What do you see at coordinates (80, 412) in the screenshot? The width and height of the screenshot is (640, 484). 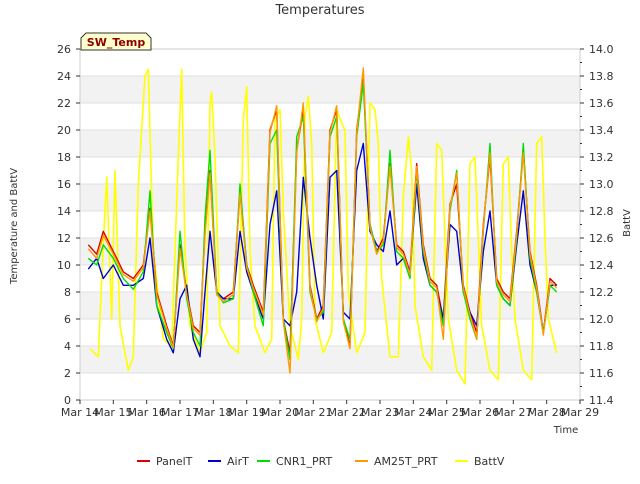 I see `x-tick-label: Mar 14` at bounding box center [80, 412].